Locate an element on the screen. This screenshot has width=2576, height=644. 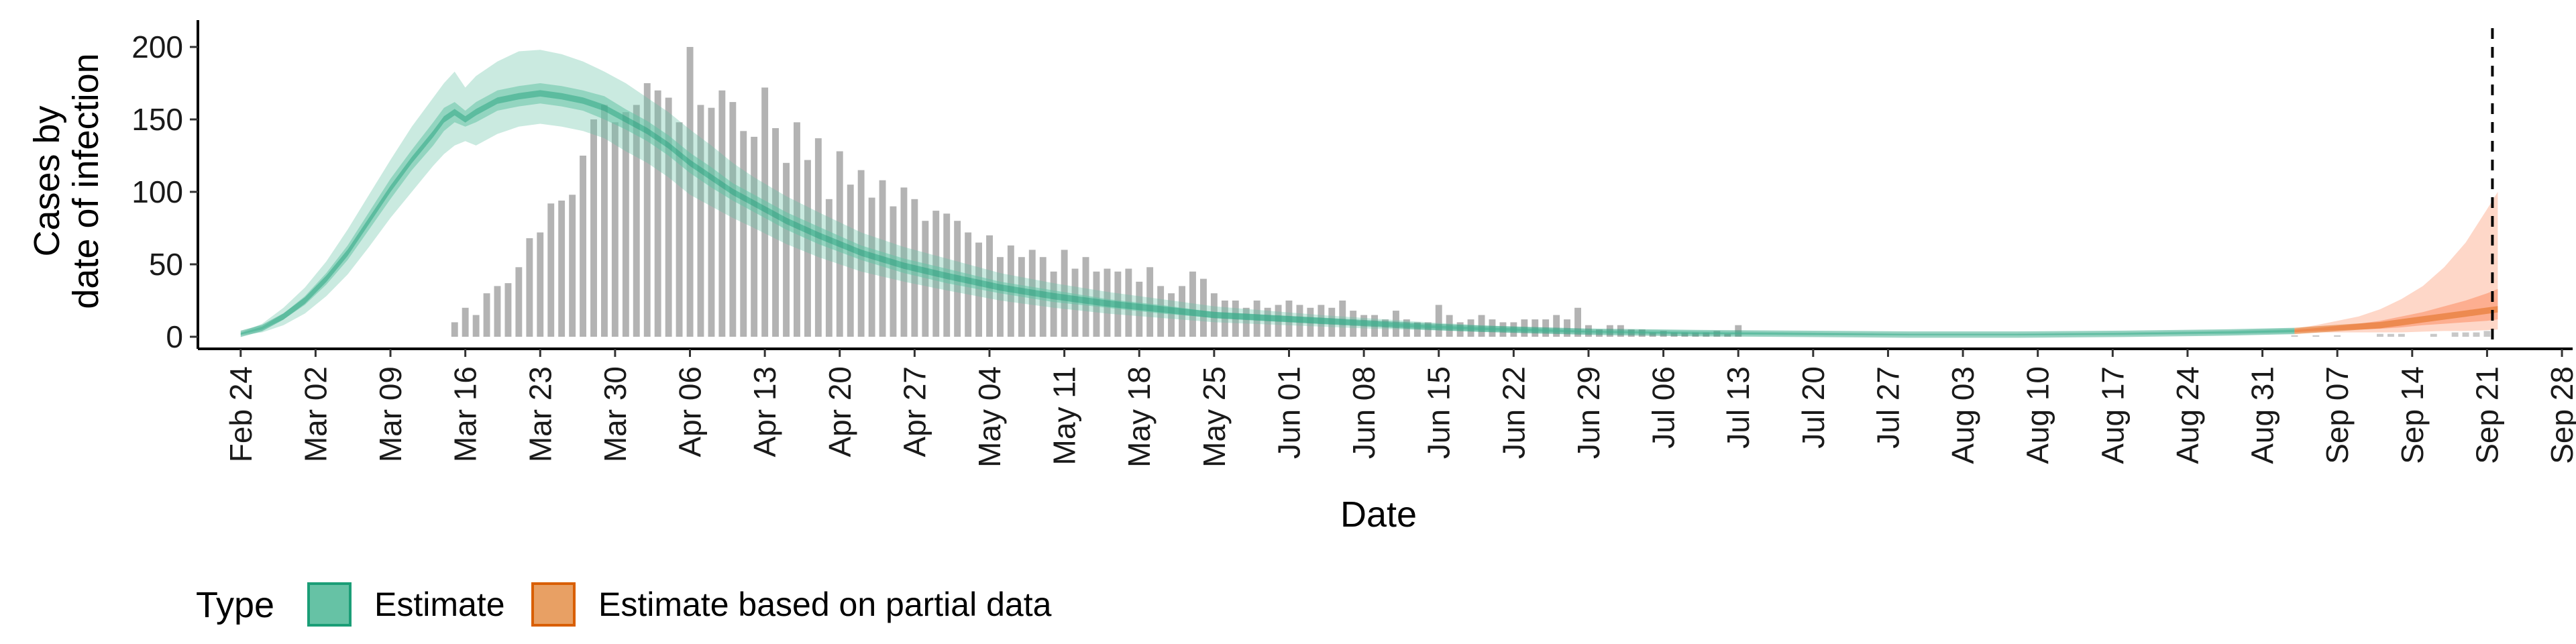
x-tick-label: Aug 17 is located at coordinates (2112, 415).